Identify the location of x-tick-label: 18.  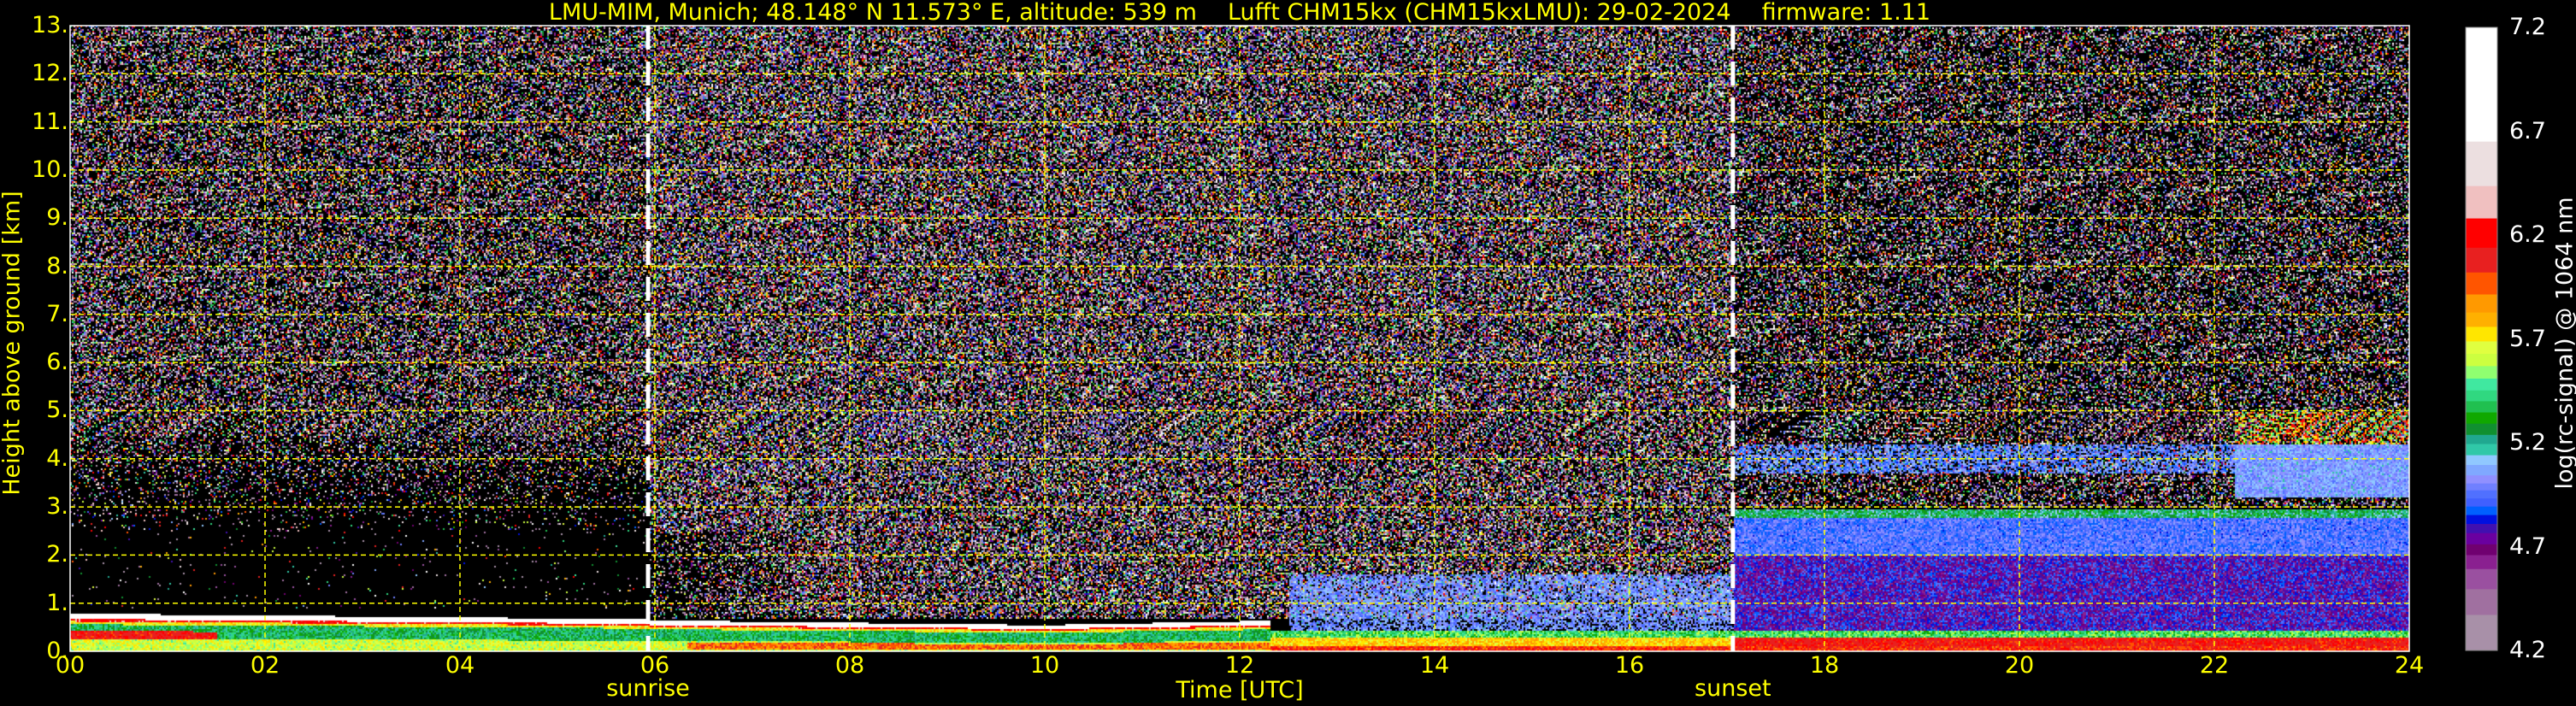
(1825, 665).